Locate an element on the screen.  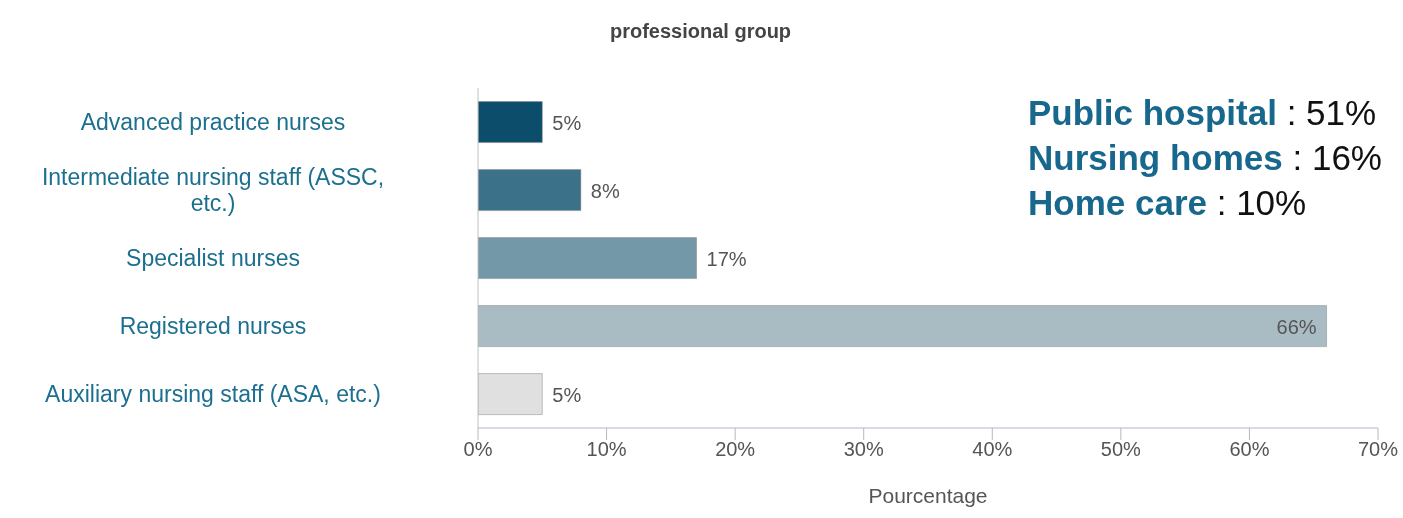
x-tick-label: 50% is located at coordinates (1121, 449).